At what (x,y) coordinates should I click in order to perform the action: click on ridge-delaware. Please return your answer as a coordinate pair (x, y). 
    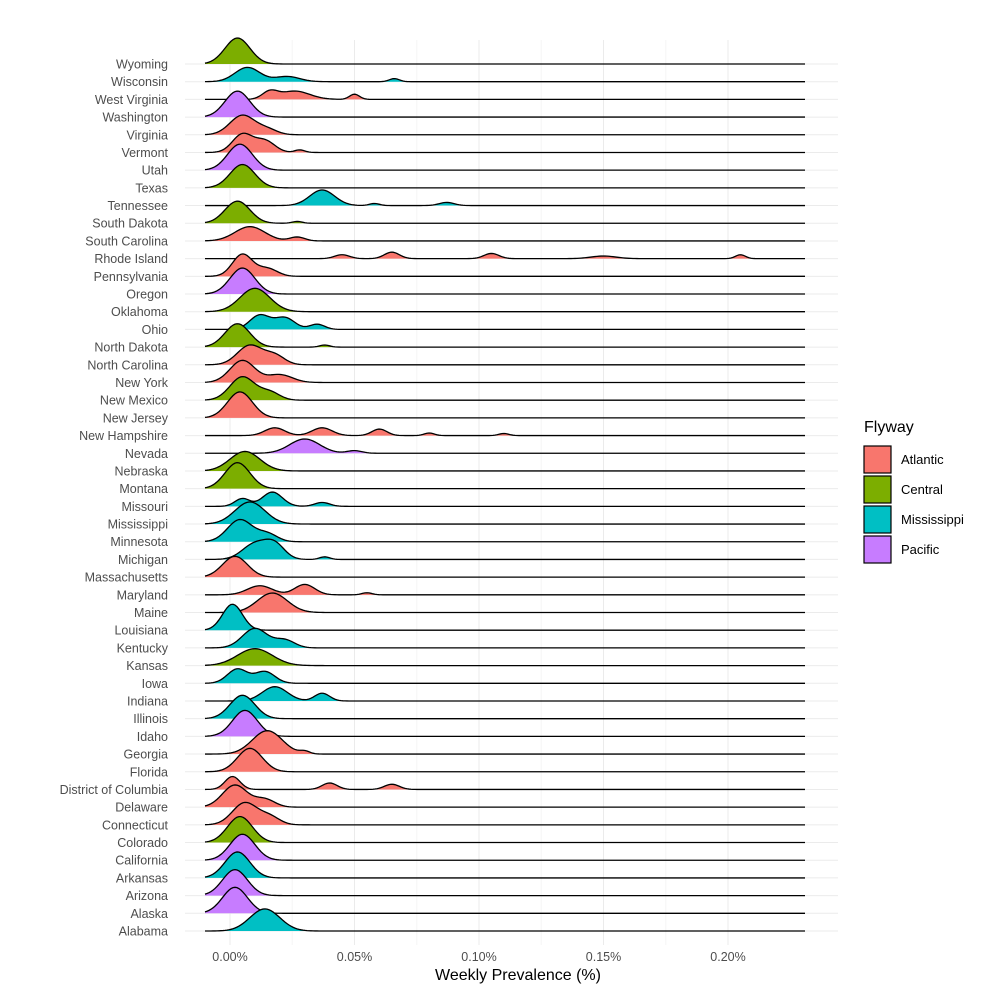
    Looking at the image, I should click on (504, 796).